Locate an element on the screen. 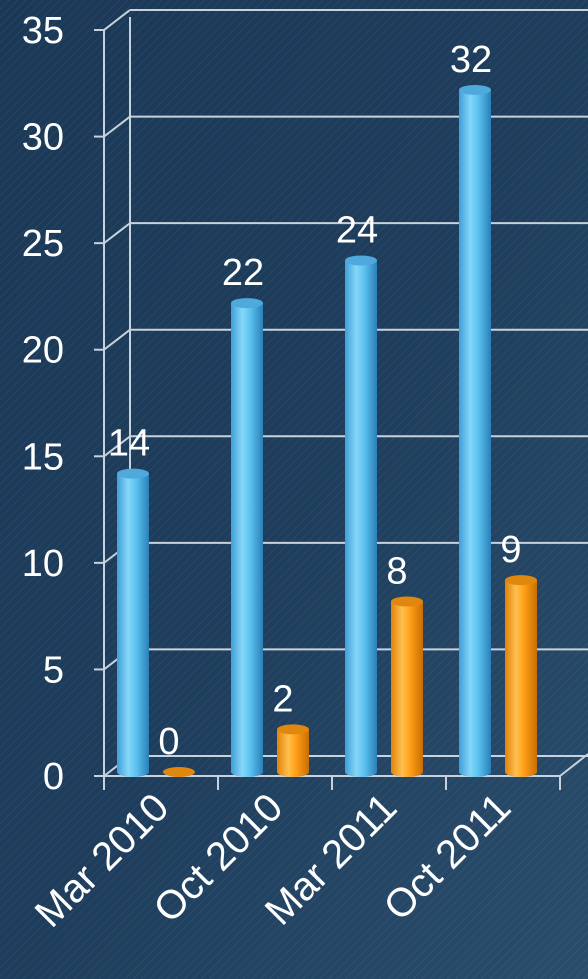 The image size is (588, 979). y-tick-label: 25 is located at coordinates (43, 244).